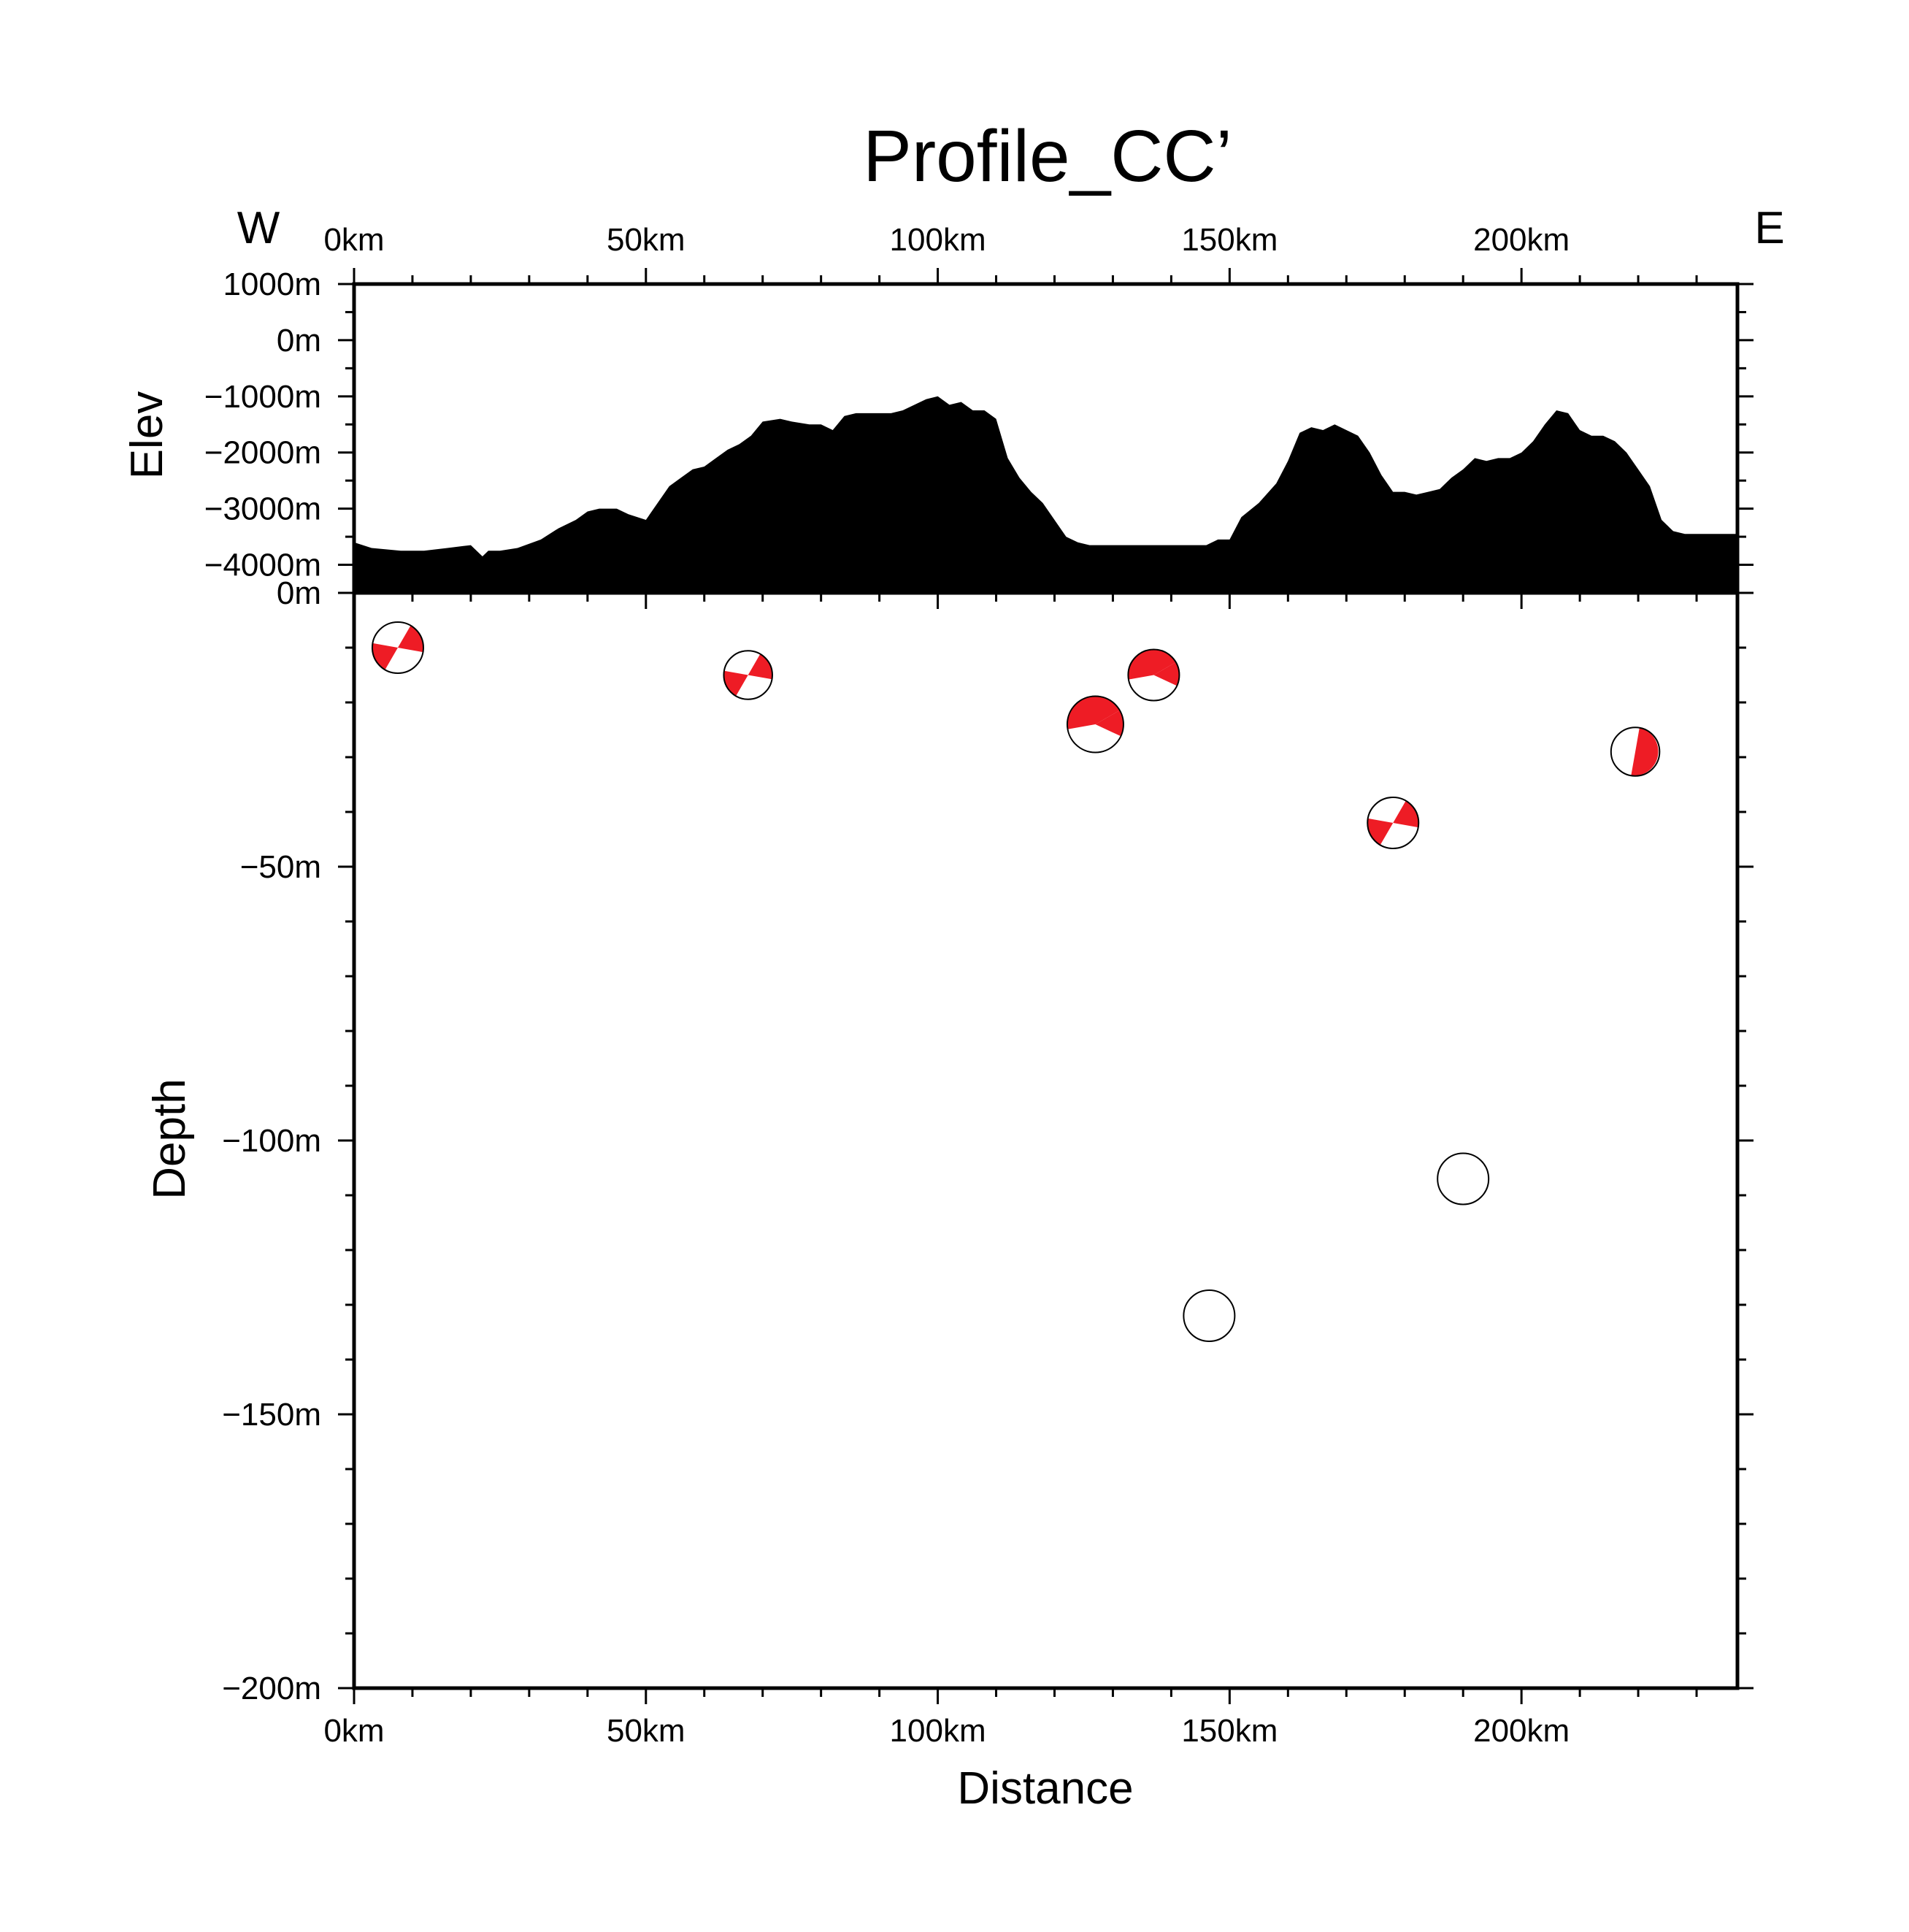 This screenshot has width=1909, height=1932. What do you see at coordinates (1746, 438) in the screenshot?
I see `elevation-right-ticks` at bounding box center [1746, 438].